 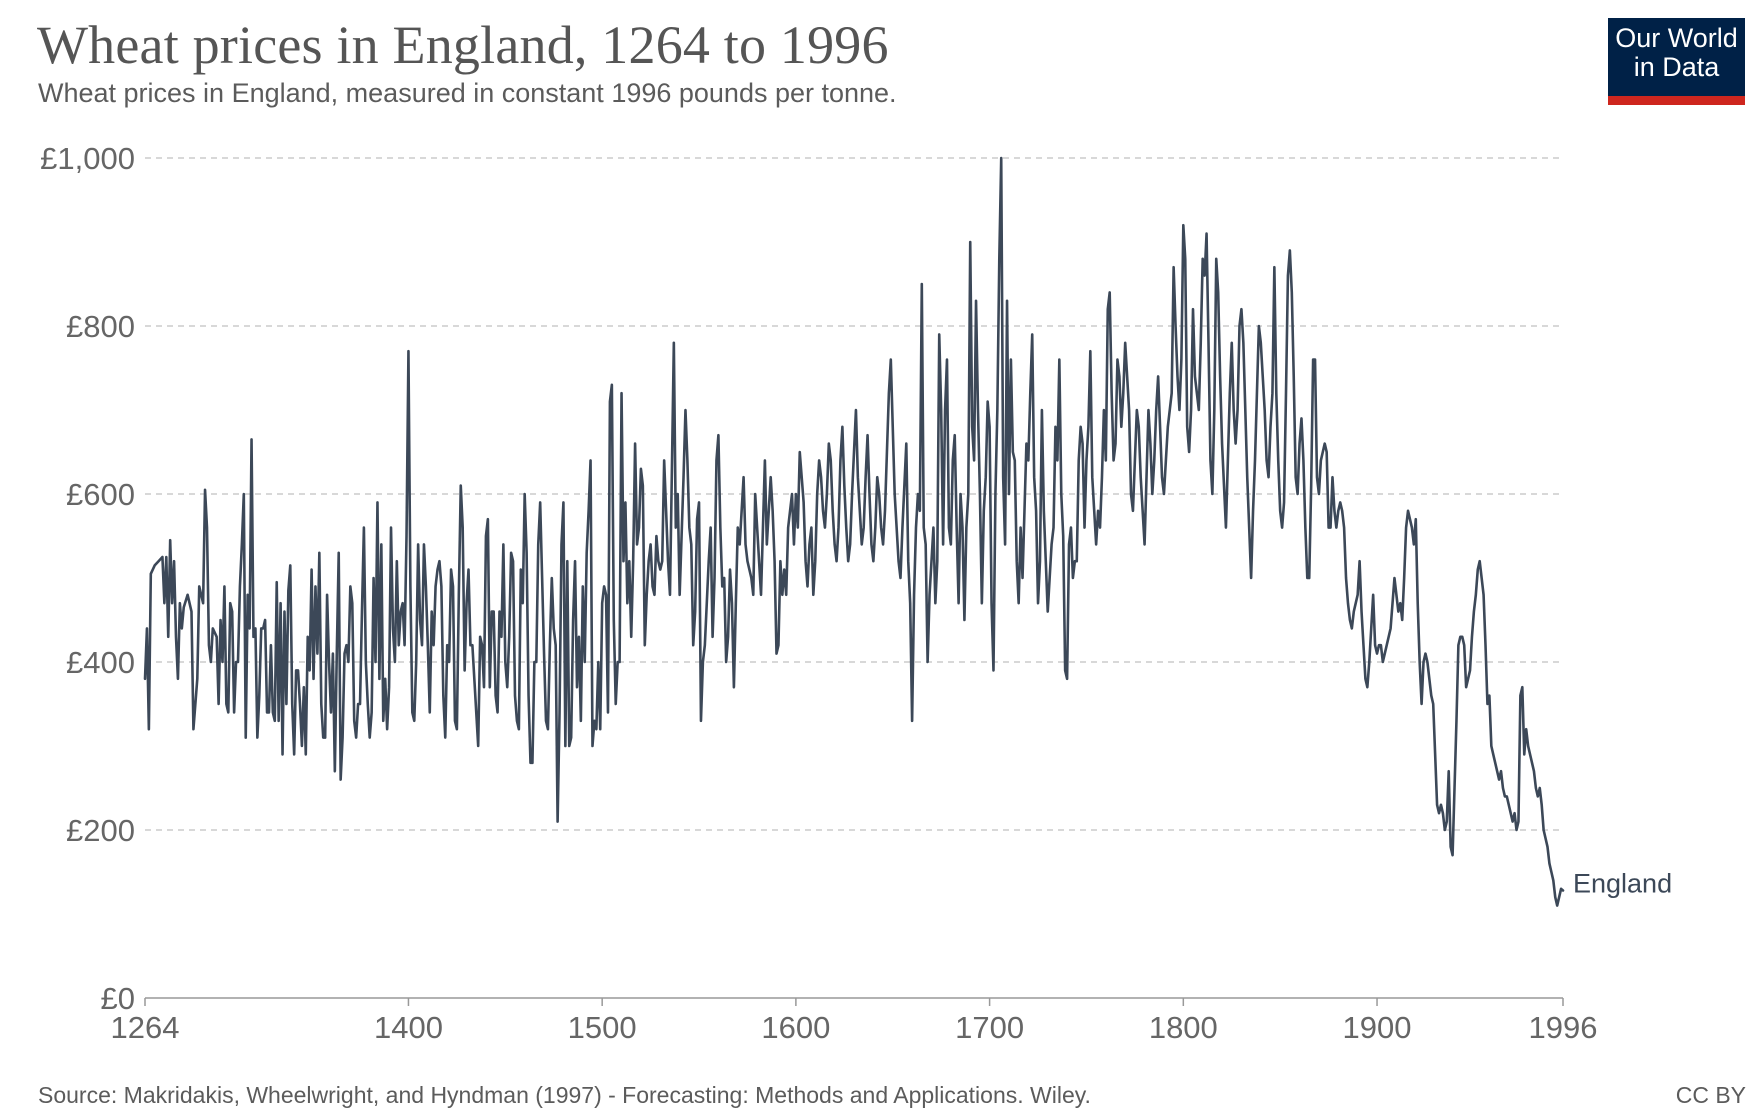 I want to click on owid-logo: Our World in Data, so click(x=1676, y=61).